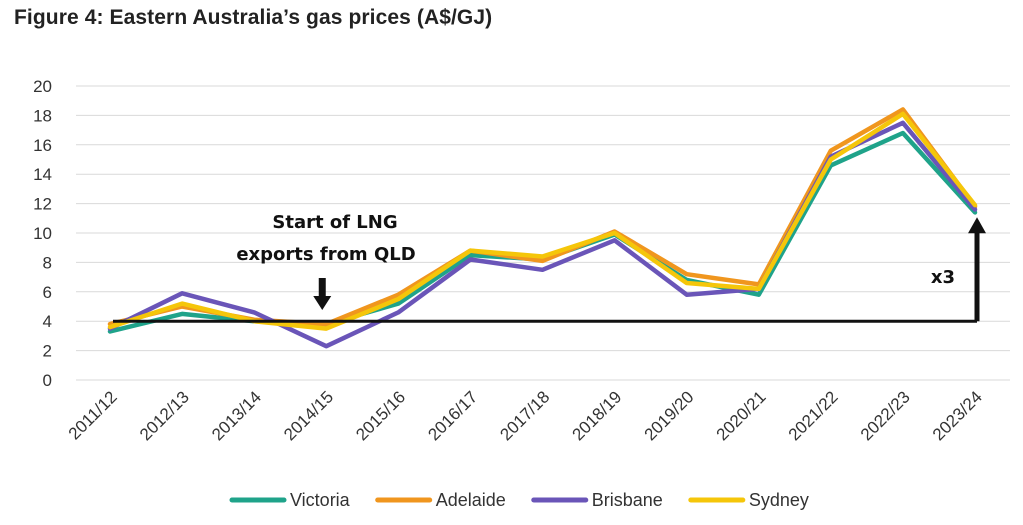 This screenshot has width=1023, height=525. What do you see at coordinates (957, 415) in the screenshot?
I see `x-tick-label: 2023/24` at bounding box center [957, 415].